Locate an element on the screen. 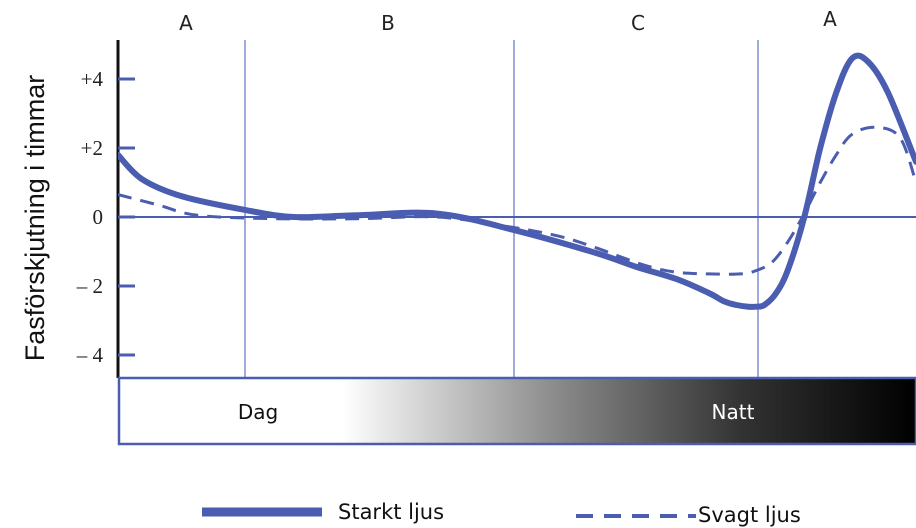 This screenshot has width=916, height=528. day-night-band is located at coordinates (516, 411).